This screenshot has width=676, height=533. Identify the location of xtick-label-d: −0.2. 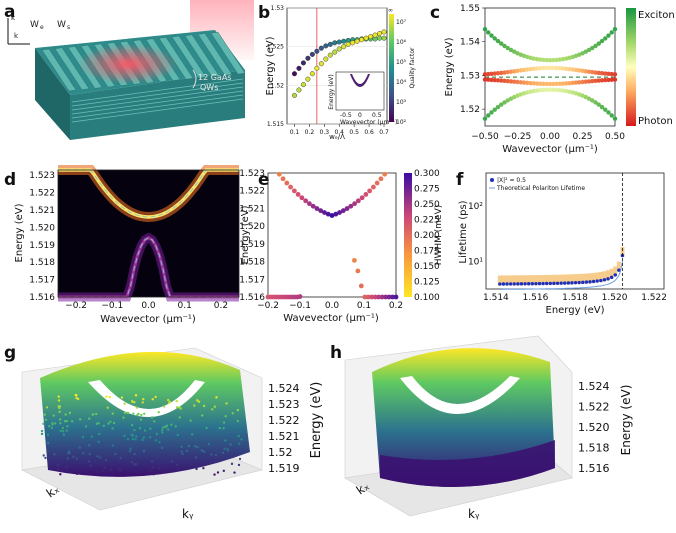
(76, 306).